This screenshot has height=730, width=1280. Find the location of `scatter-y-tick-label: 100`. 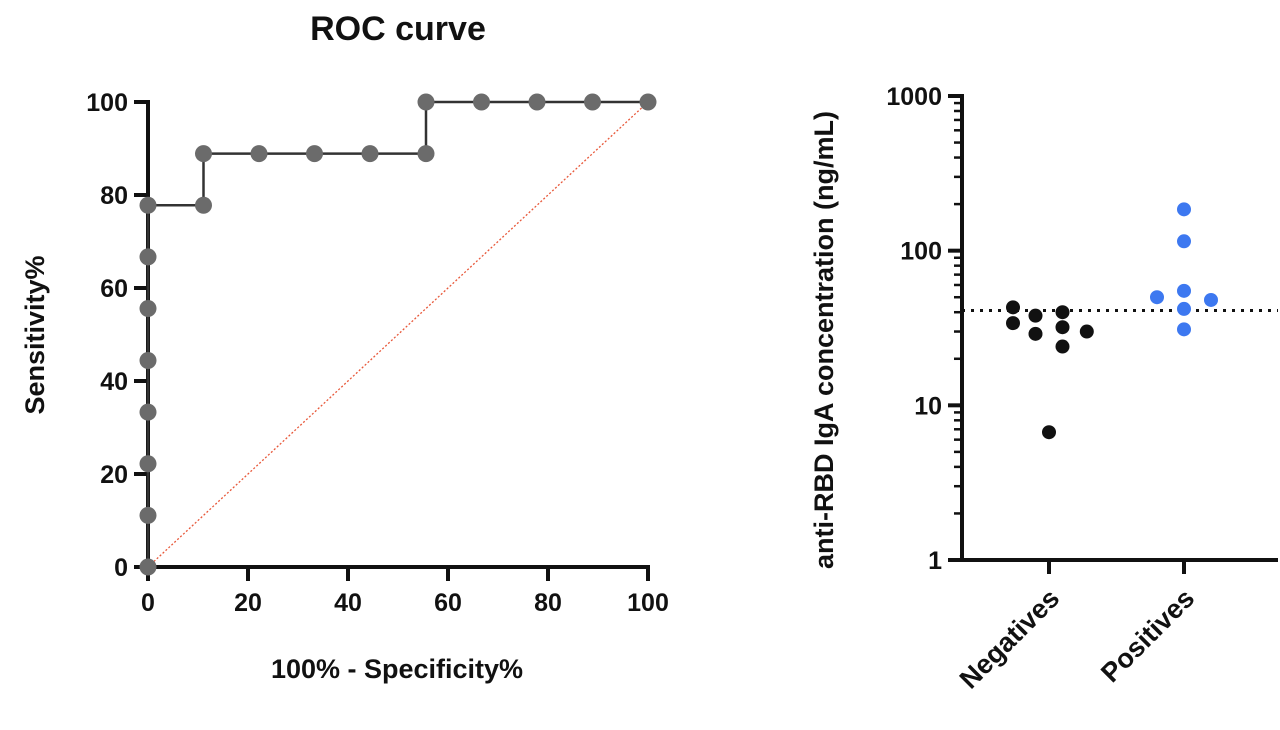

scatter-y-tick-label: 100 is located at coordinates (921, 252).